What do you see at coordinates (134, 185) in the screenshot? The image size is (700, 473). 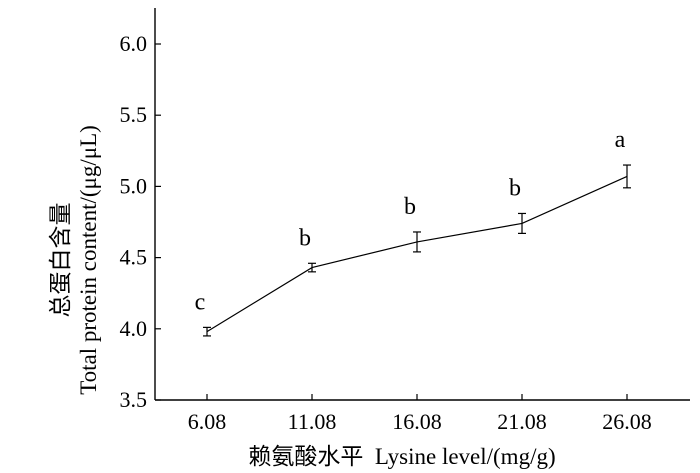 I see `y-tick-label: 5.0` at bounding box center [134, 185].